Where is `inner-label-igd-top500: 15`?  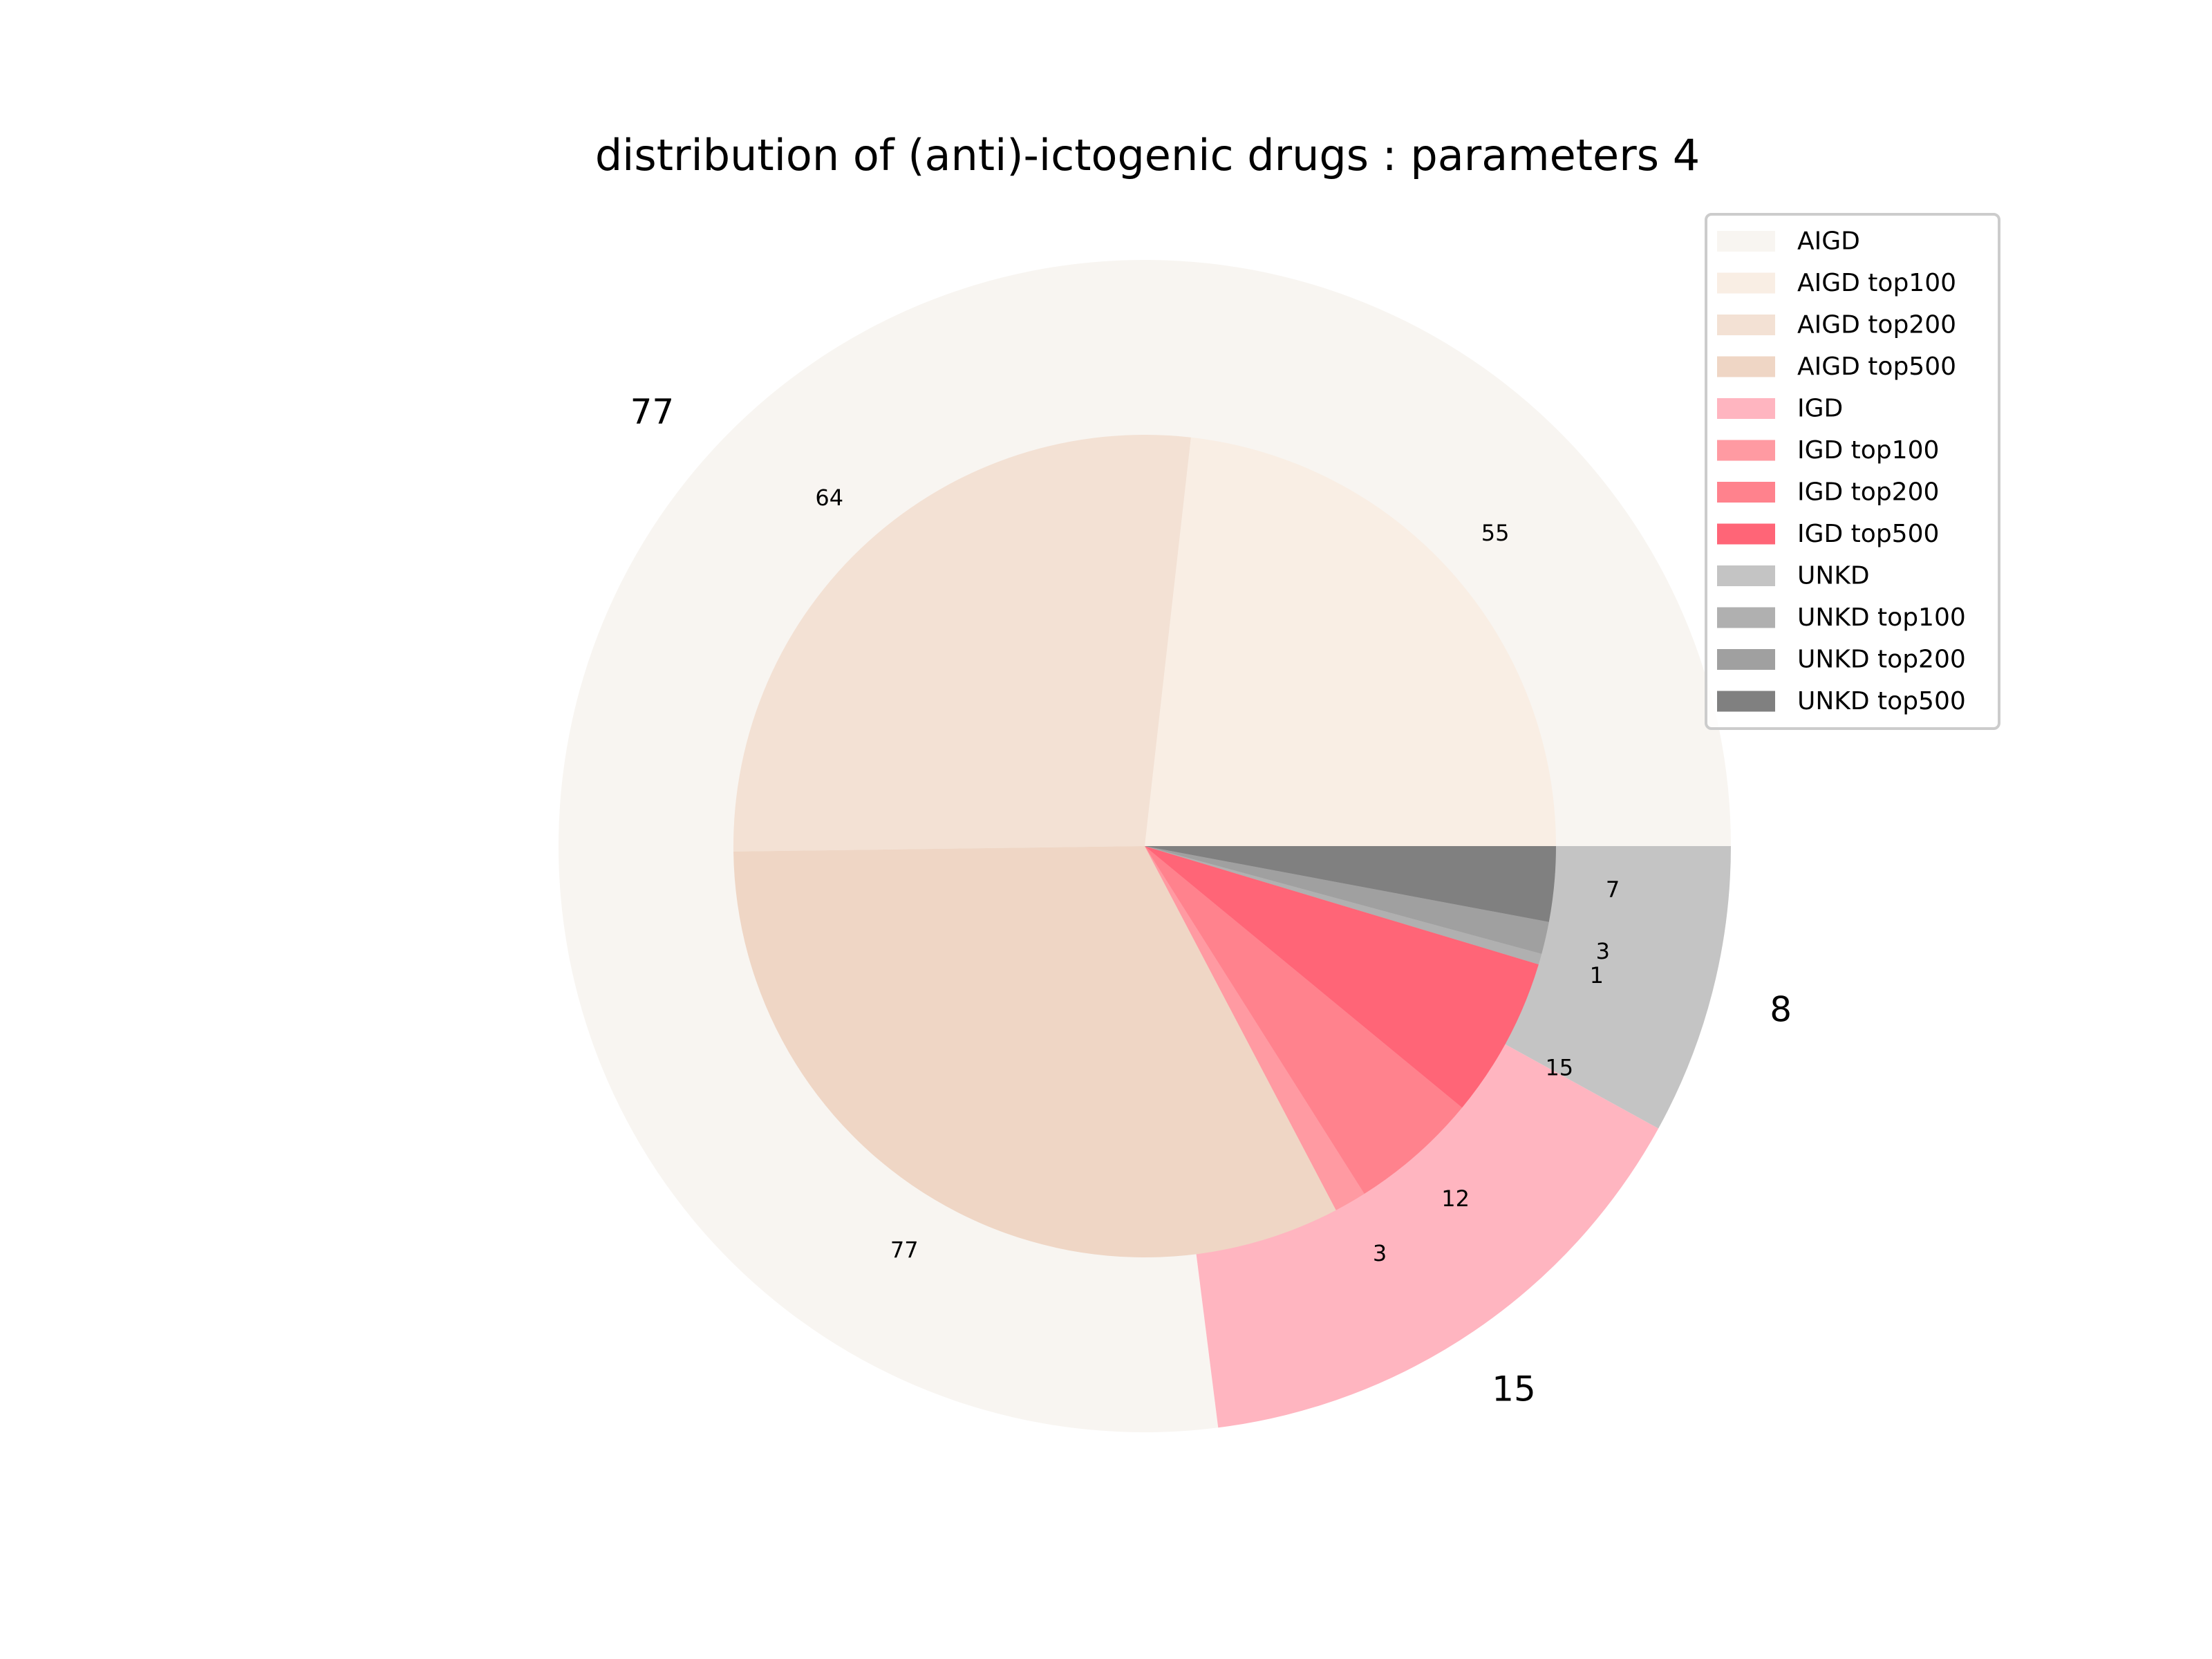
inner-label-igd-top500: 15 is located at coordinates (1559, 1067).